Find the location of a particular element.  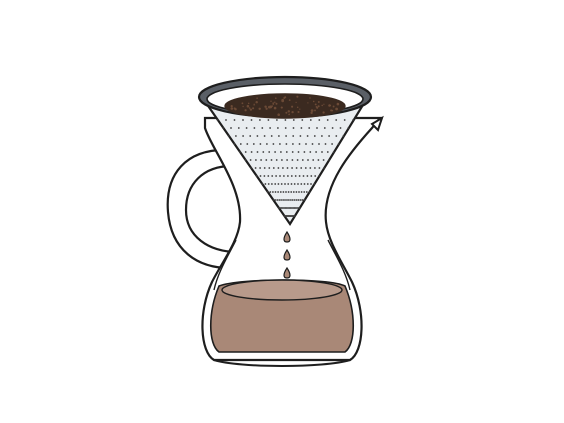

coffee-grounds is located at coordinates (285, 106).